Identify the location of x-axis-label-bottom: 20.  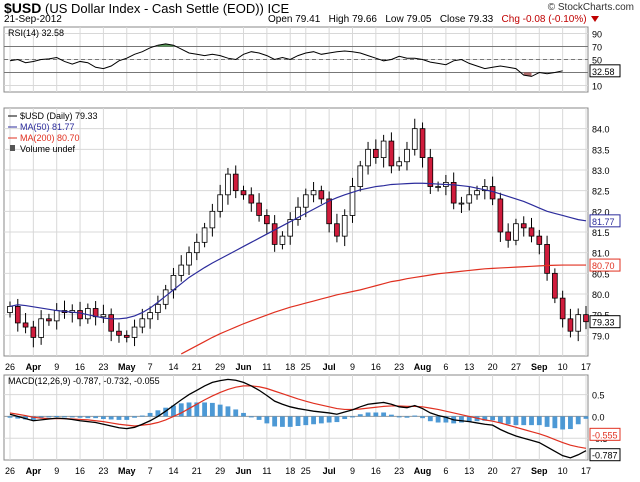
(493, 471).